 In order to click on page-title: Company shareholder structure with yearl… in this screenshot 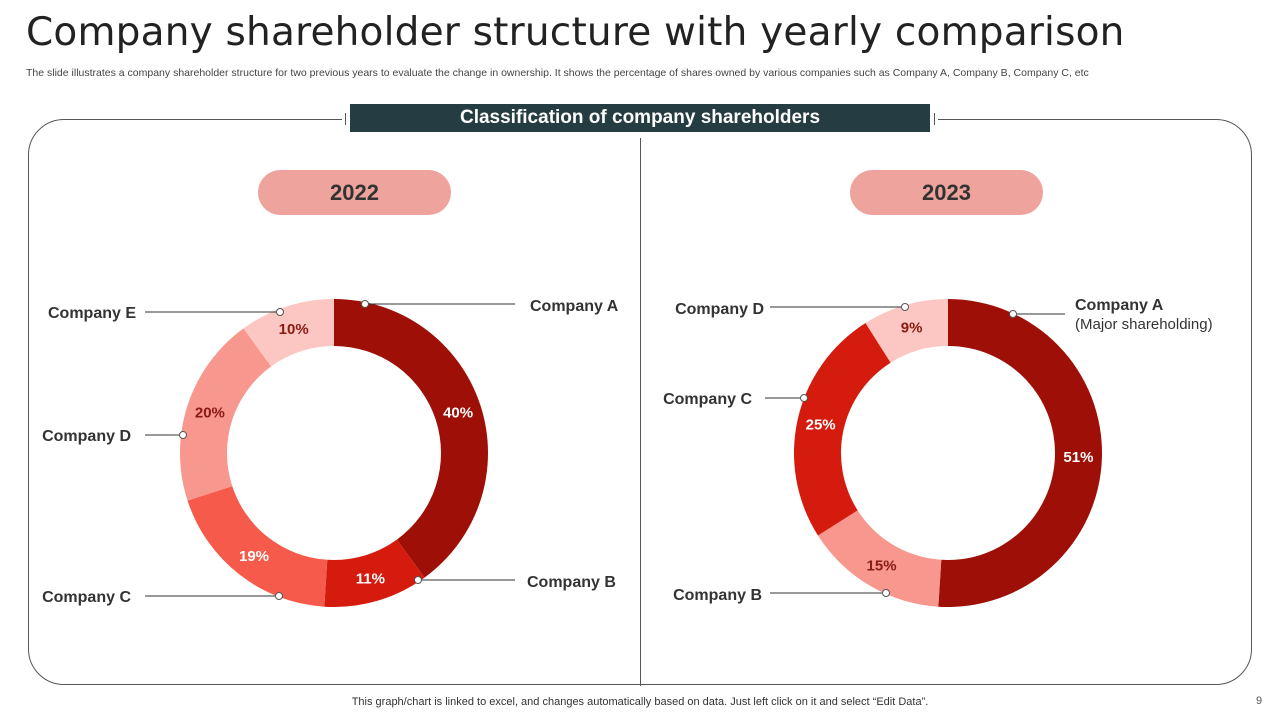, I will do `click(575, 32)`.